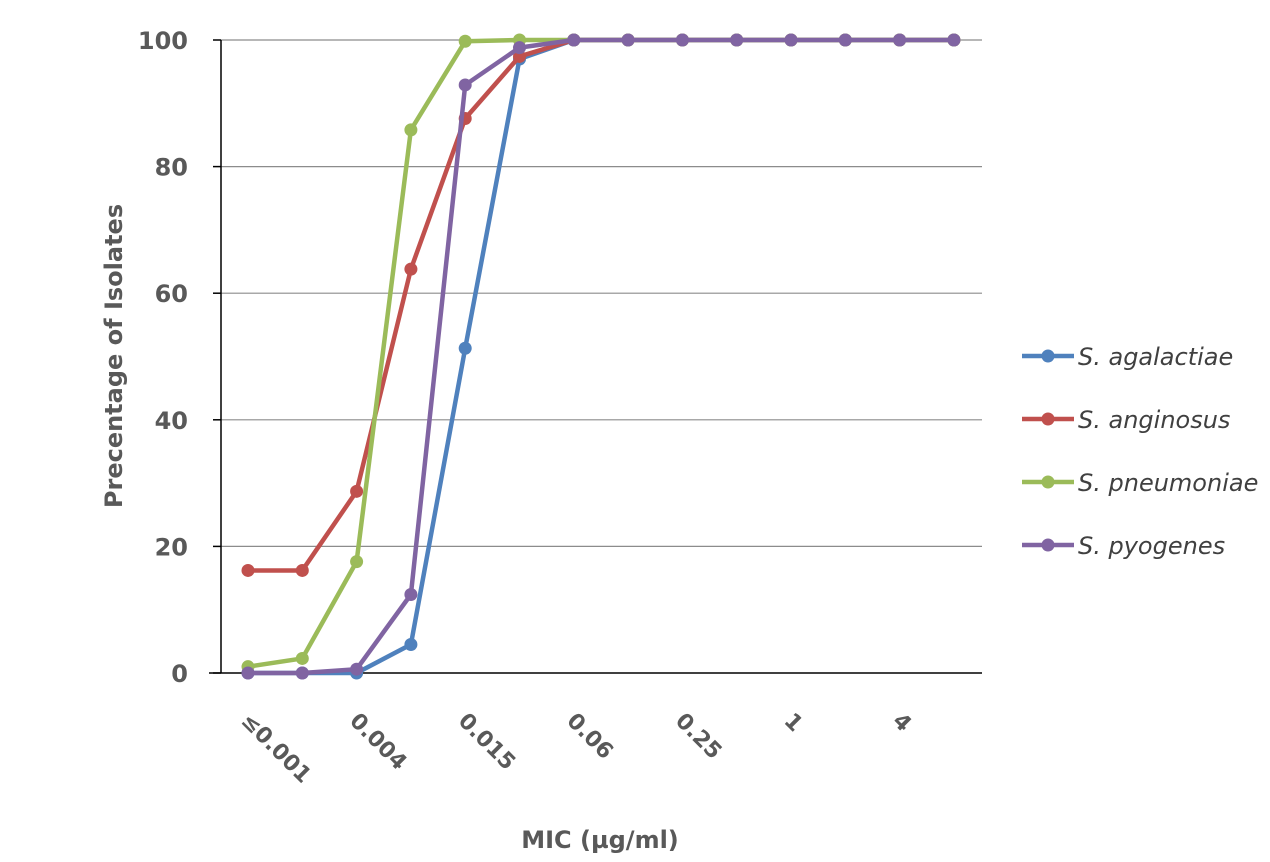 Image resolution: width=1270 pixels, height=862 pixels. Describe the element at coordinates (179, 674) in the screenshot. I see `y-tick-label: 0` at that location.